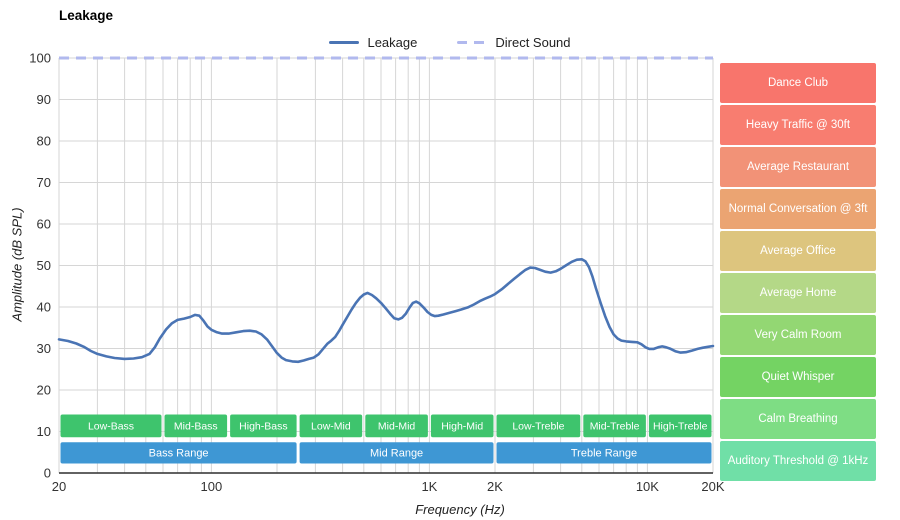  I want to click on band-sub-mid-mid, so click(396, 426).